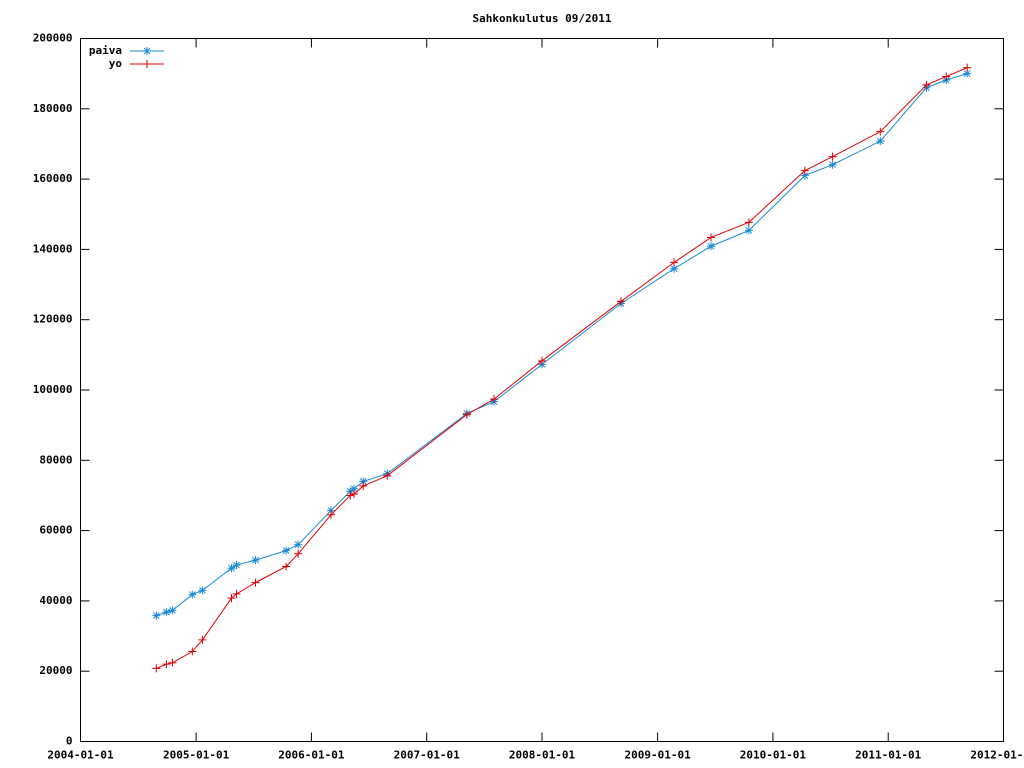 The width and height of the screenshot is (1024, 768). What do you see at coordinates (427, 755) in the screenshot?
I see `x-tick-label: 2007-01-01` at bounding box center [427, 755].